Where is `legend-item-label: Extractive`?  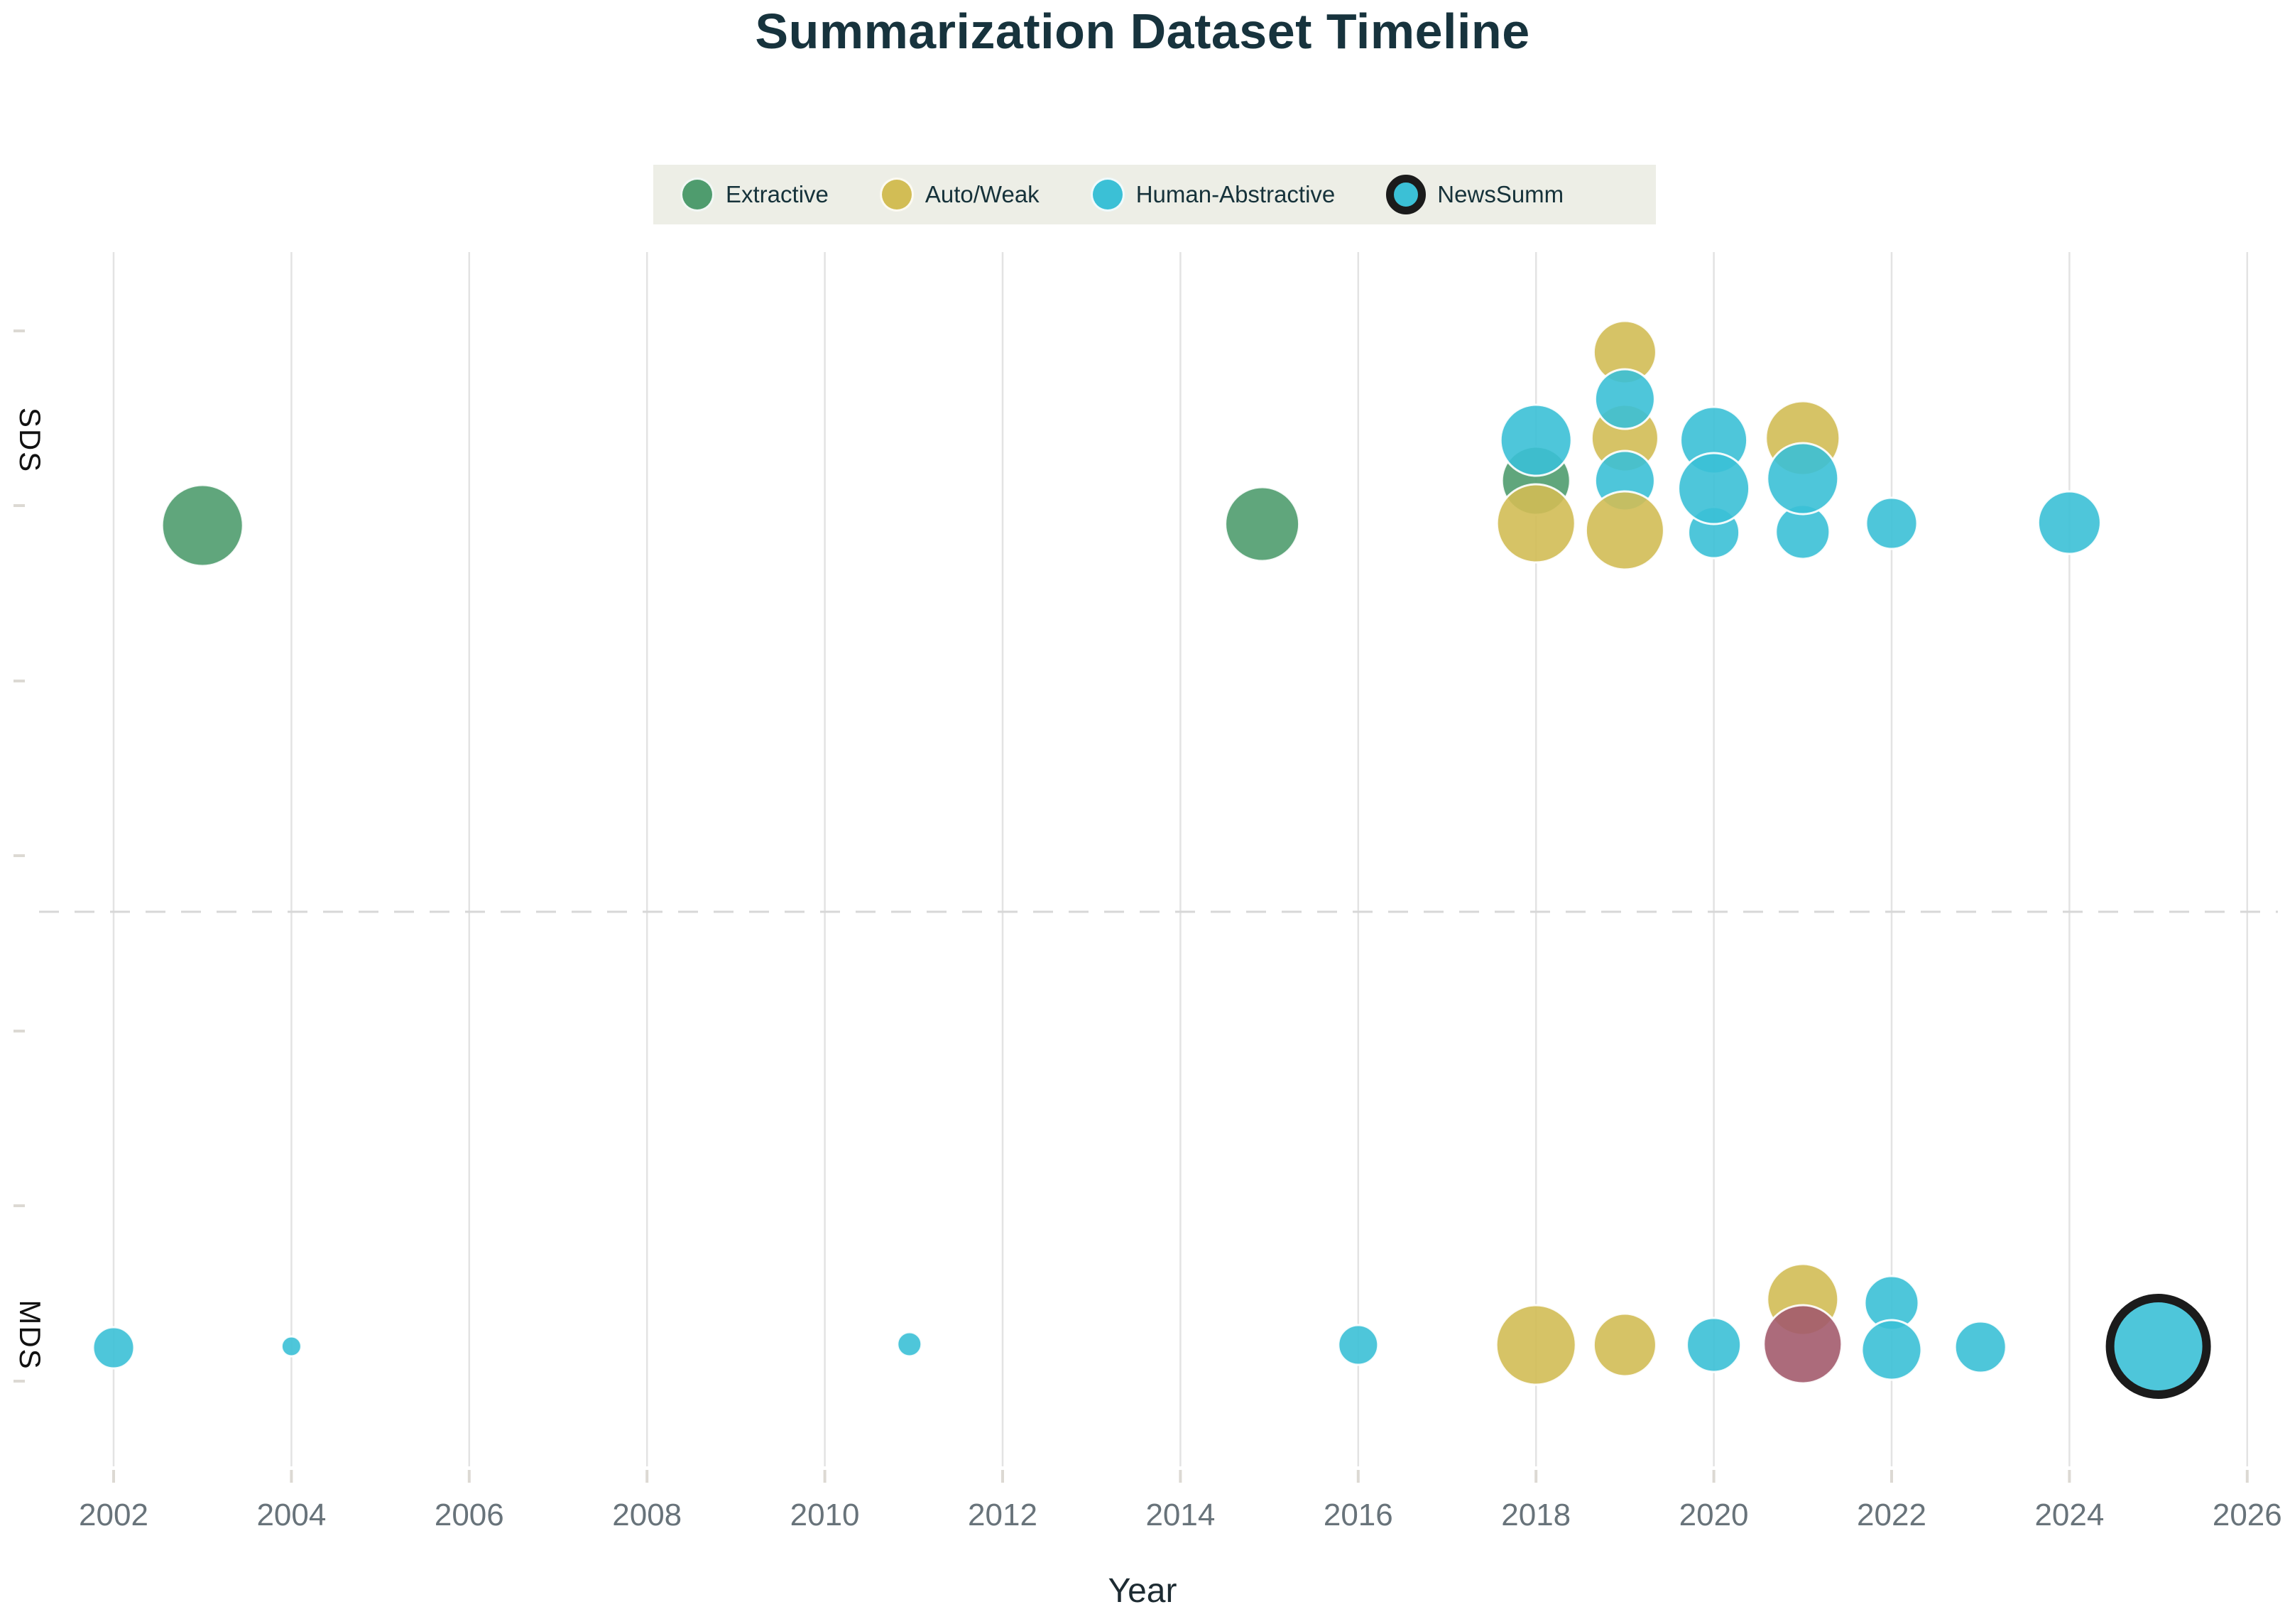
legend-item-label: Extractive is located at coordinates (777, 194).